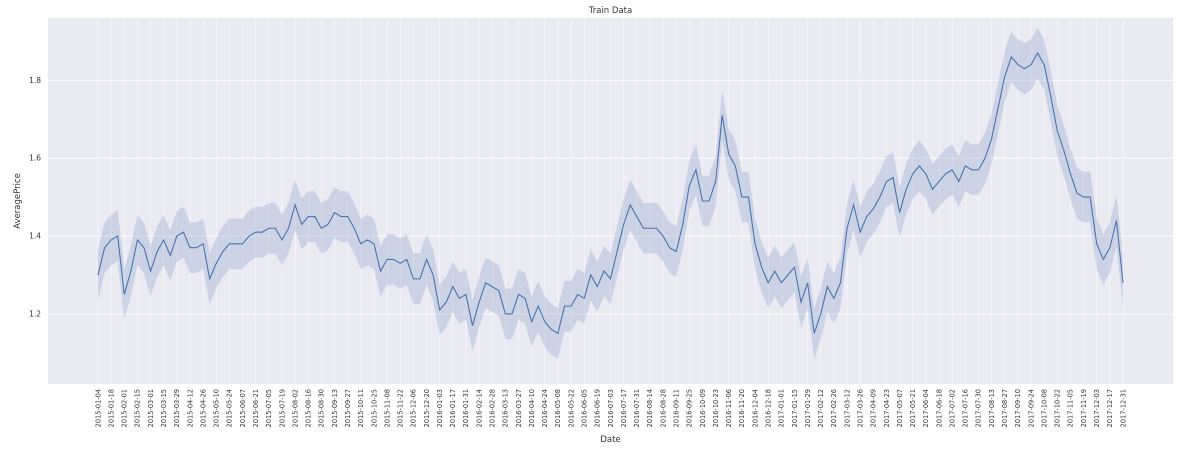 The height and width of the screenshot is (450, 1185). I want to click on x-tick-label: 2015-12-06, so click(414, 408).